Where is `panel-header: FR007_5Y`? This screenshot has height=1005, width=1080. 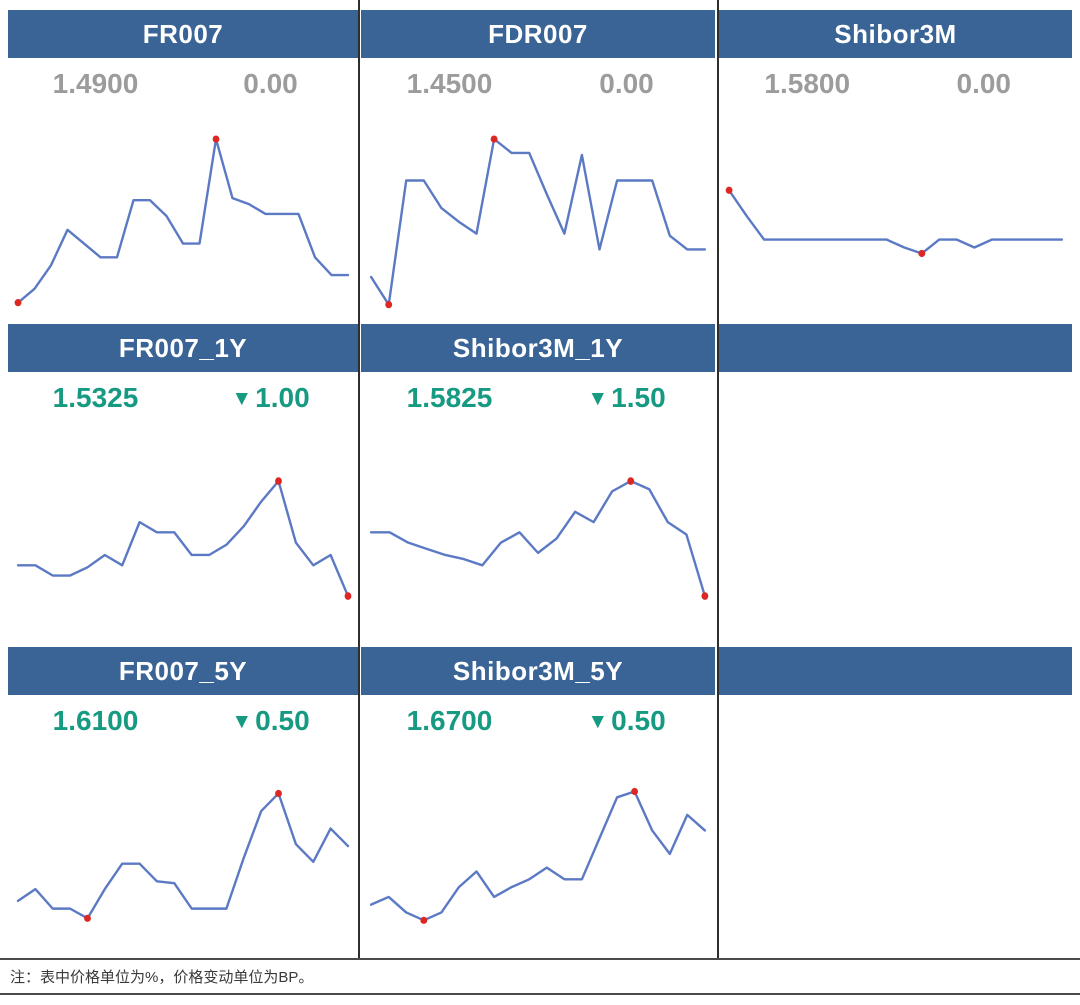 panel-header: FR007_5Y is located at coordinates (183, 671).